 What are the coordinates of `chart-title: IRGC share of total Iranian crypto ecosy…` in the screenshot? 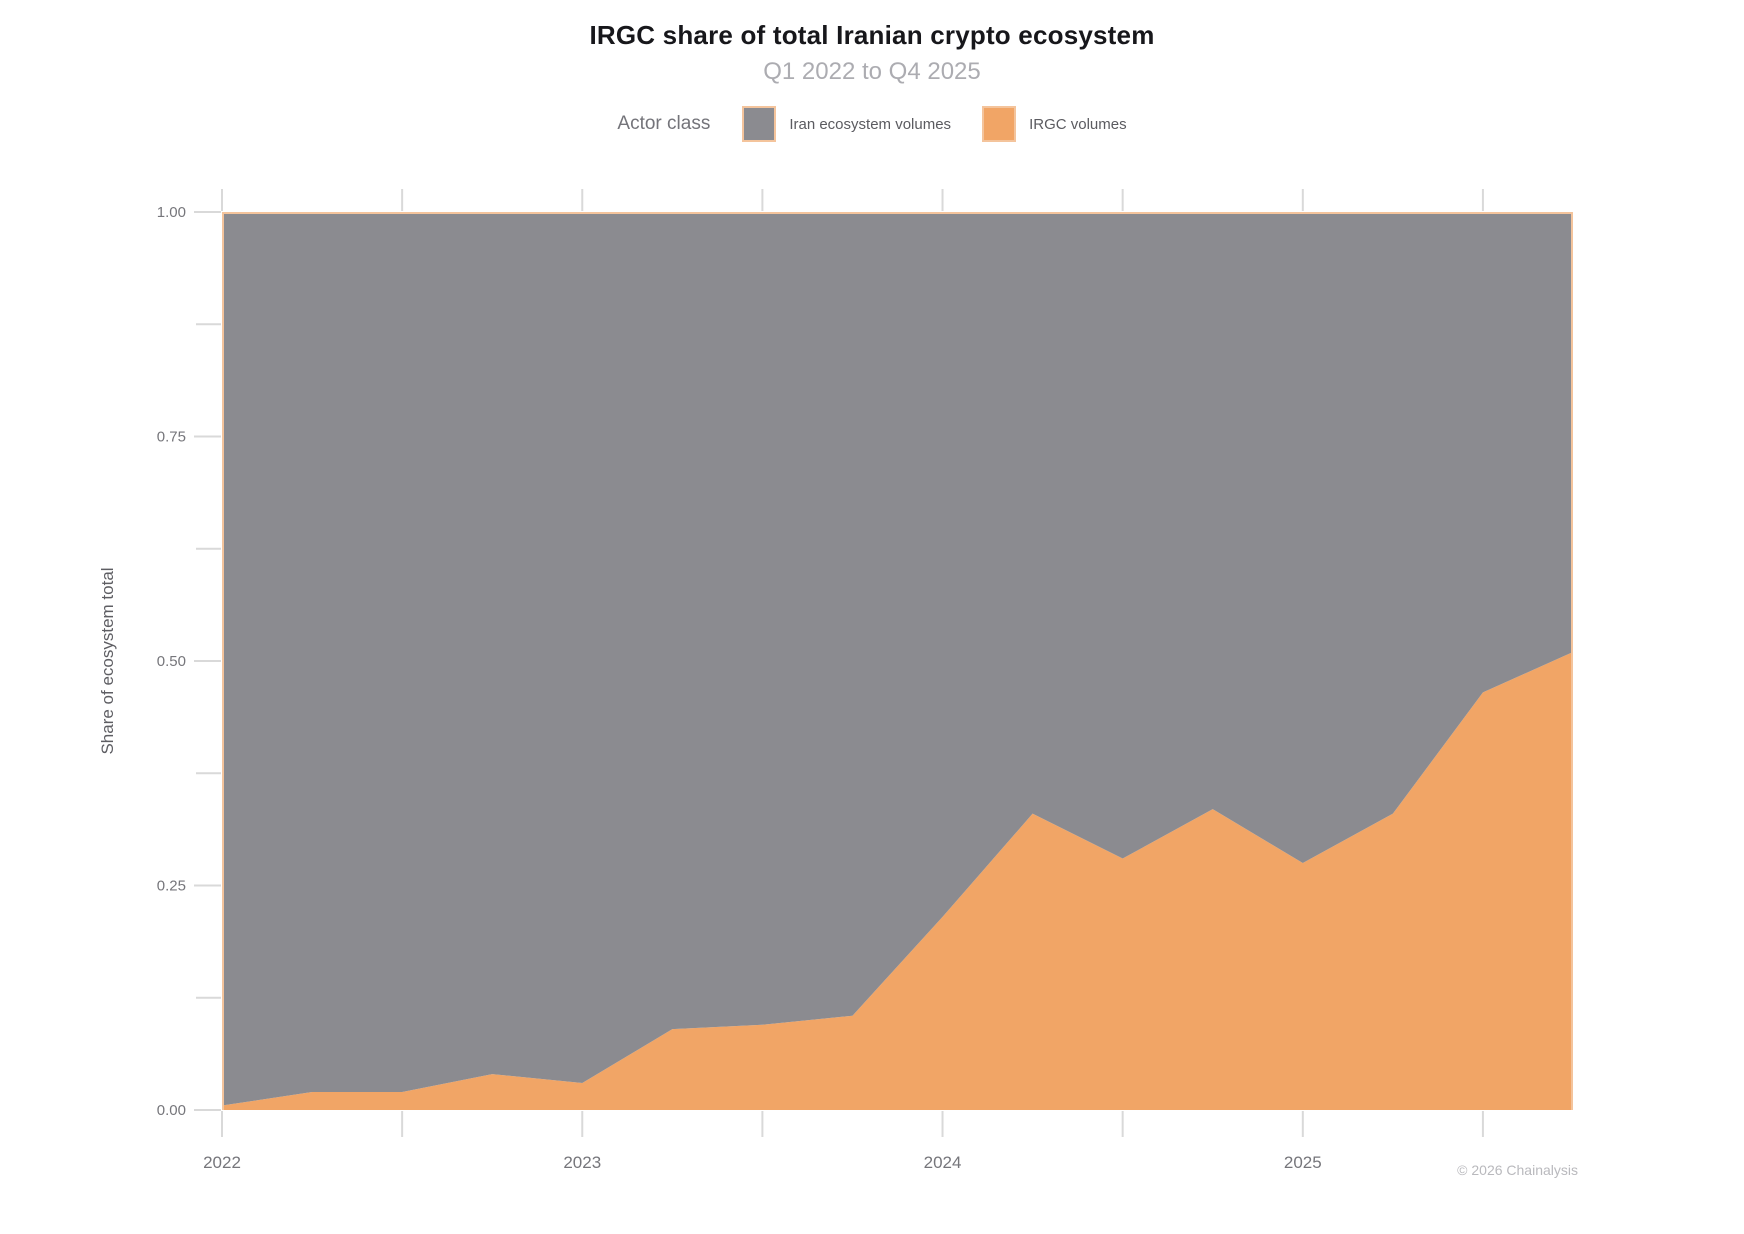 It's located at (872, 35).